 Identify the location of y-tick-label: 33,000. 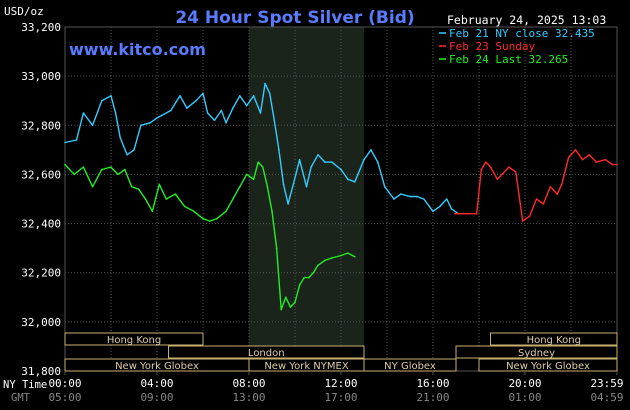
(41, 76).